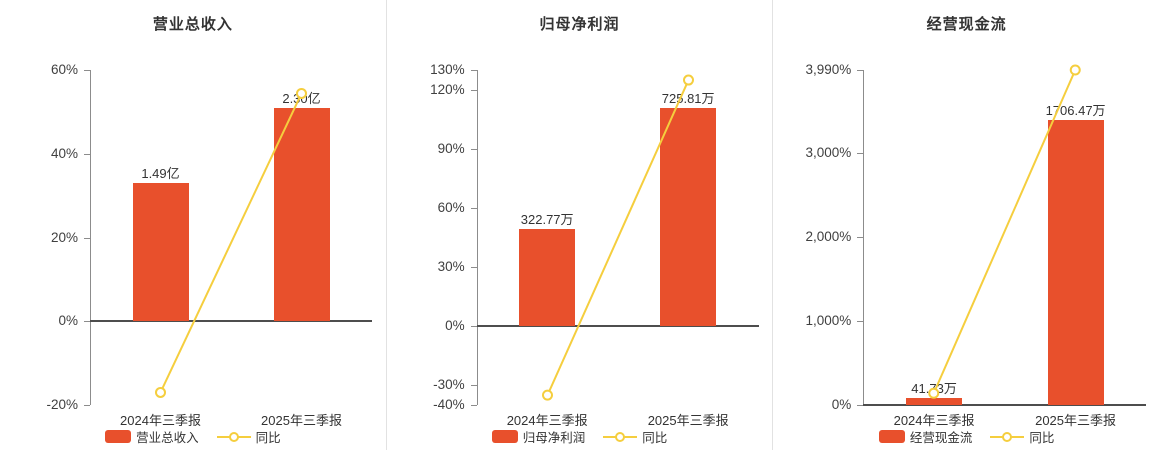 The height and width of the screenshot is (450, 1160). Describe the element at coordinates (62, 404) in the screenshot. I see `y-tick-label: -20%` at that location.